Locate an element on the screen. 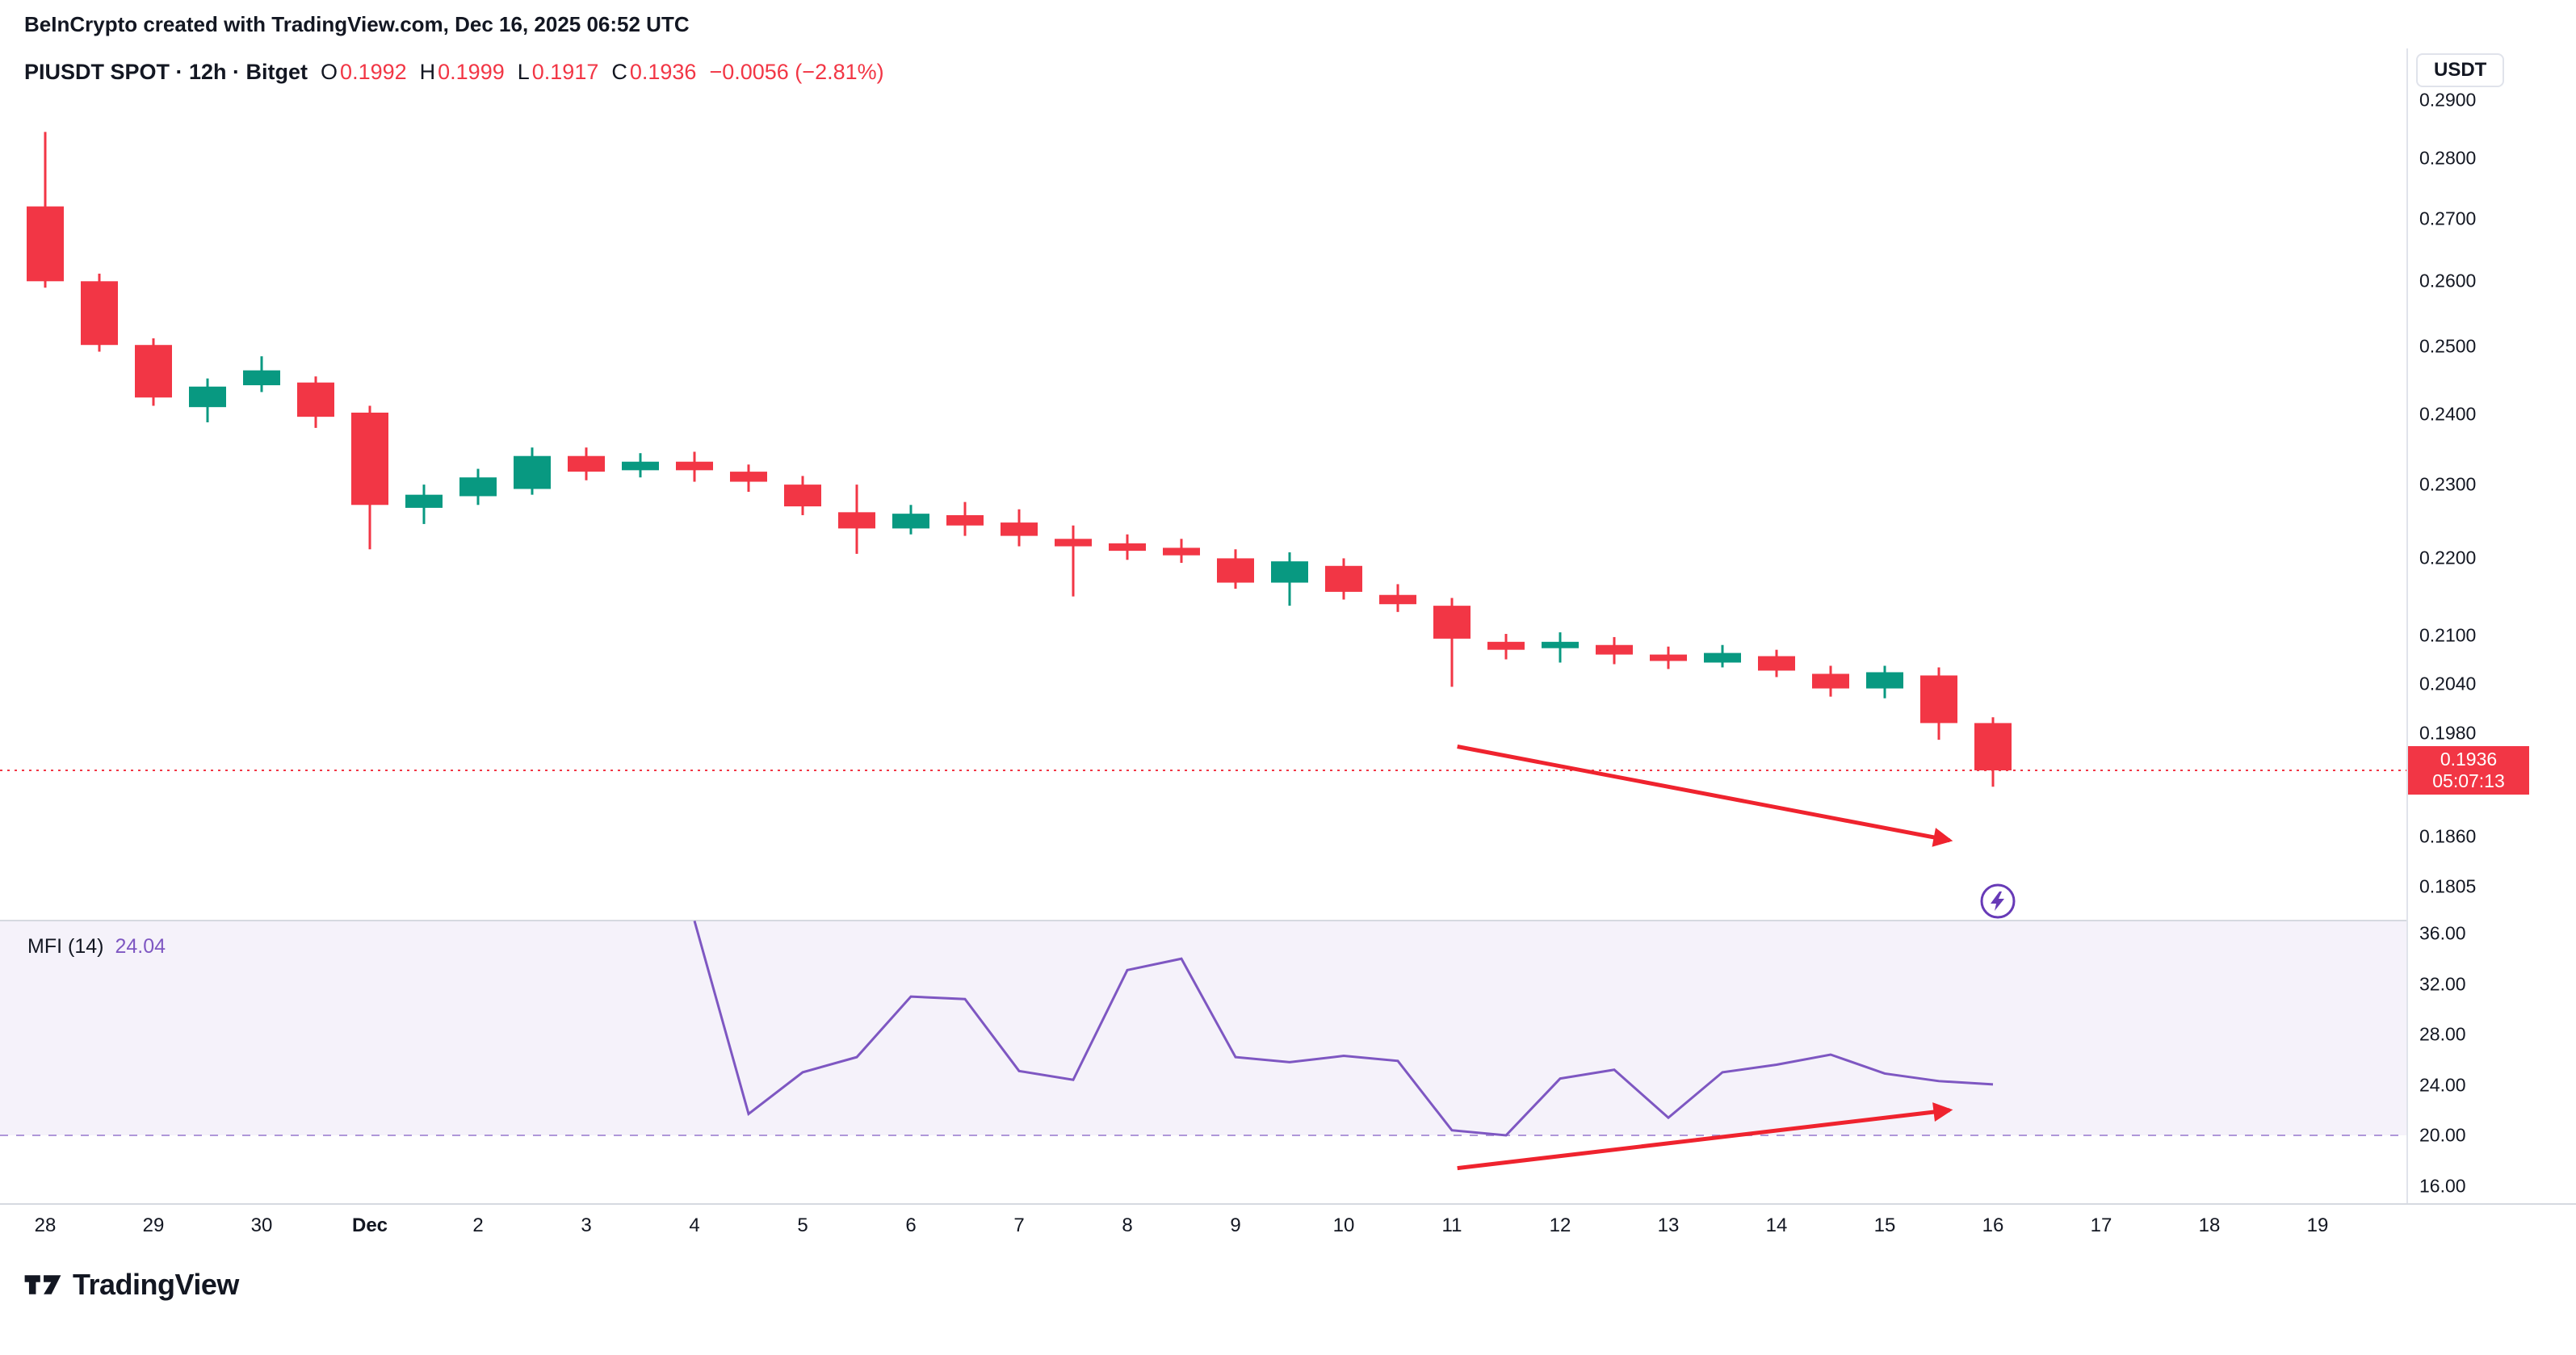  time-axis-label: 28 is located at coordinates (45, 1225).